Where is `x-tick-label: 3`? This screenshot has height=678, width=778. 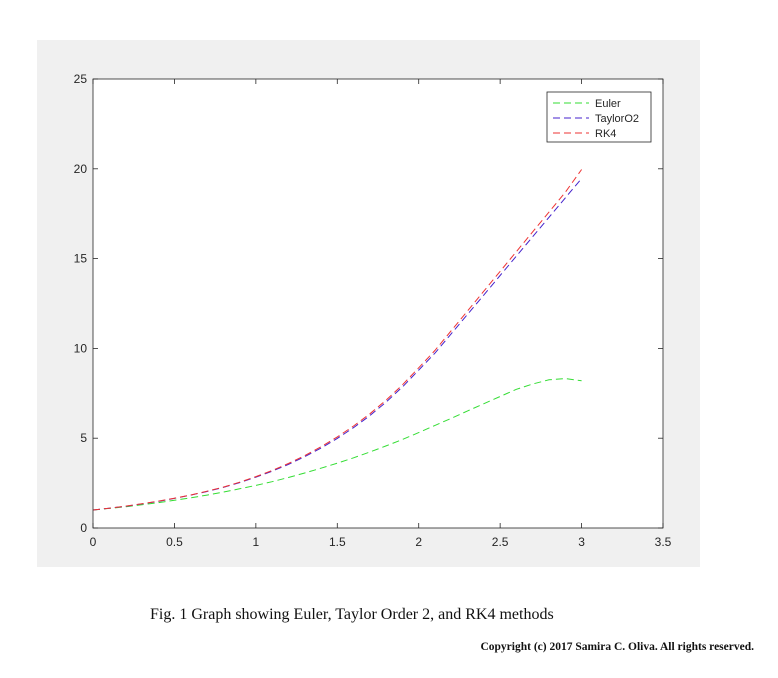
x-tick-label: 3 is located at coordinates (581, 542).